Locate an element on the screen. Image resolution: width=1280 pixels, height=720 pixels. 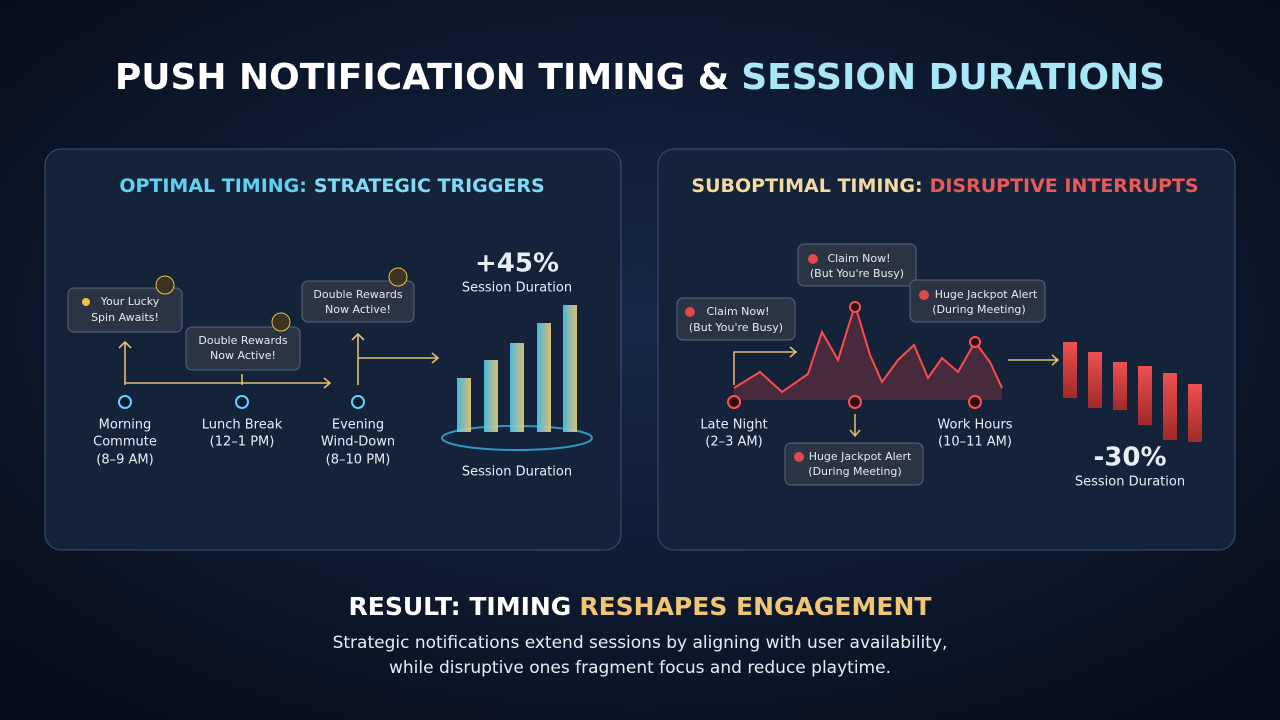
timeline-label: (8–9 AM) is located at coordinates (124, 460).